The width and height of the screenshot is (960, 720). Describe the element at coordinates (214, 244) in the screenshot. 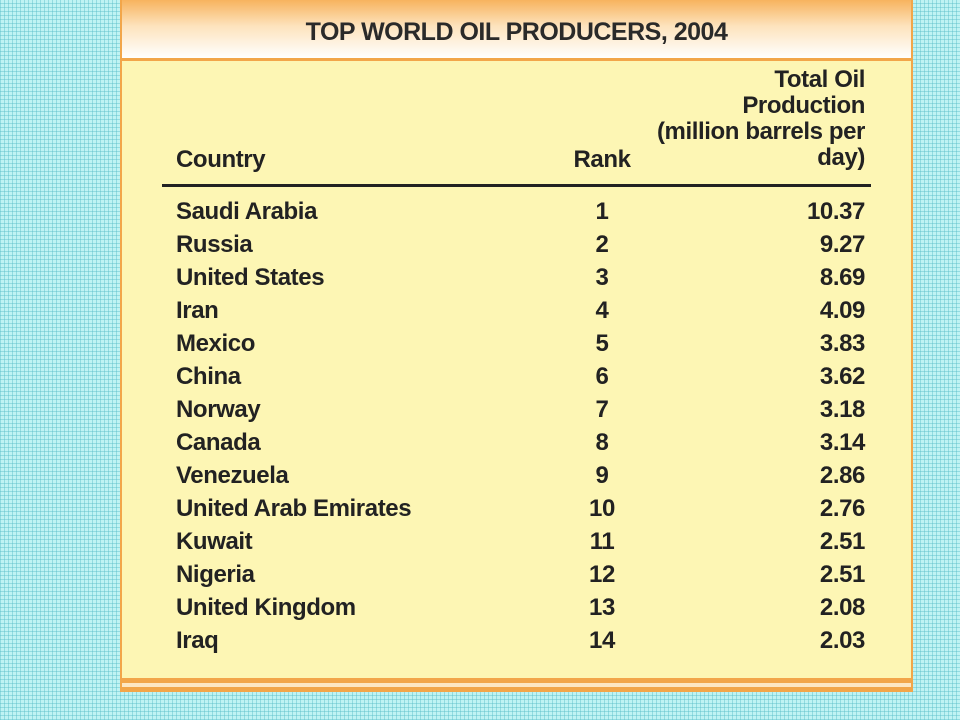

I see `country-cell: Russia` at that location.